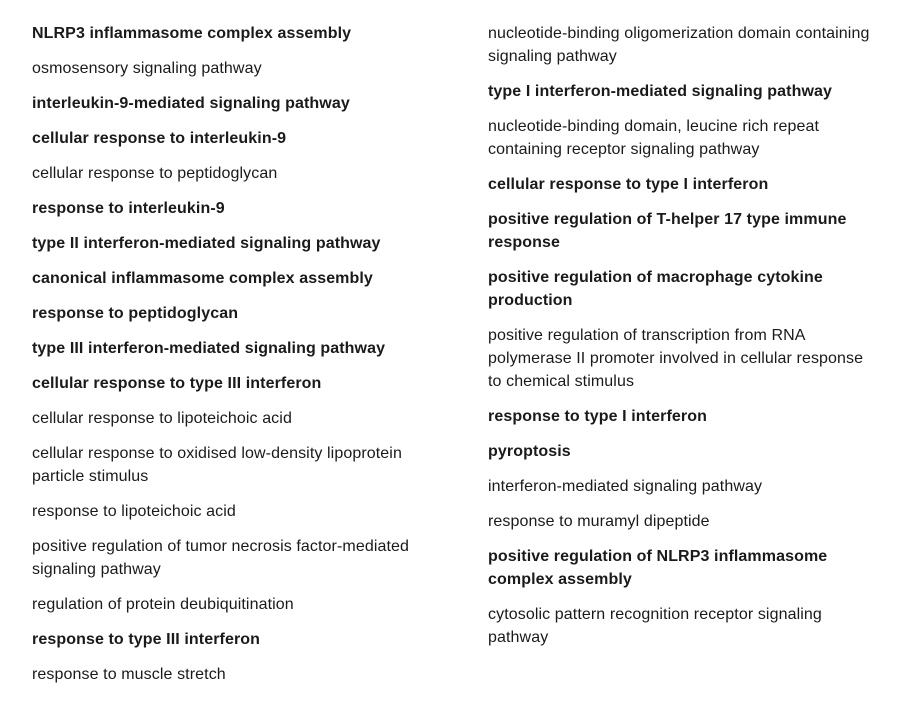 Image resolution: width=908 pixels, height=706 pixels. What do you see at coordinates (599, 521) in the screenshot?
I see `list-item: response to muramyl dipeptide` at bounding box center [599, 521].